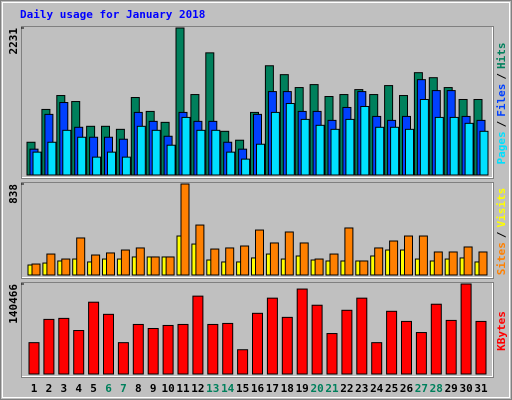 Image resolution: width=512 pixels, height=400 pixels. I want to click on x-tick-label: 23, so click(361, 388).